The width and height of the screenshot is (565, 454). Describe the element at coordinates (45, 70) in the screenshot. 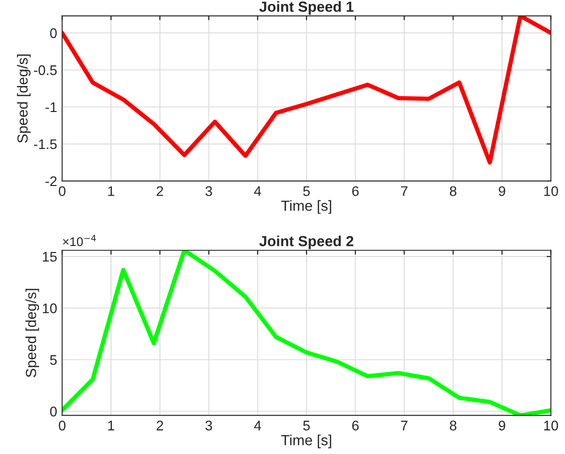

I see `y-tick-label: -0.5` at that location.